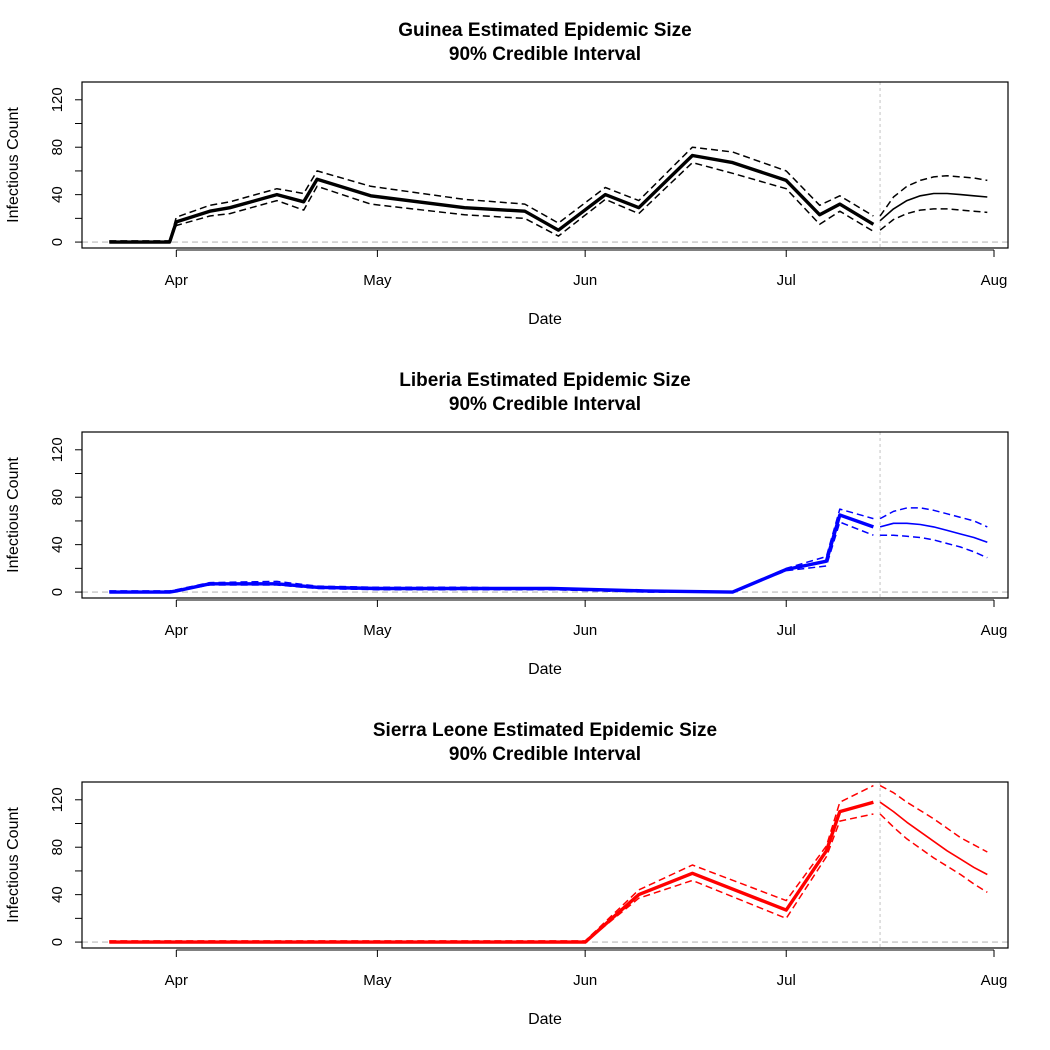 Image resolution: width=1050 pixels, height=1050 pixels. Describe the element at coordinates (545, 730) in the screenshot. I see `chart-title: Sierra Leone Estimated Epidemic Size` at that location.